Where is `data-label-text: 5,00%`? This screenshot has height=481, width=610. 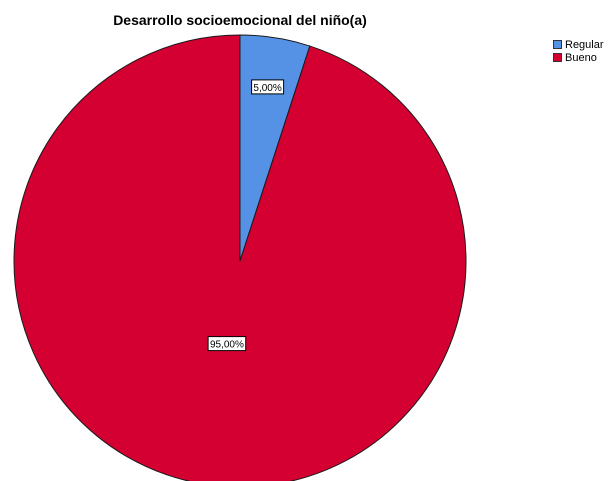 data-label-text: 5,00% is located at coordinates (267, 88).